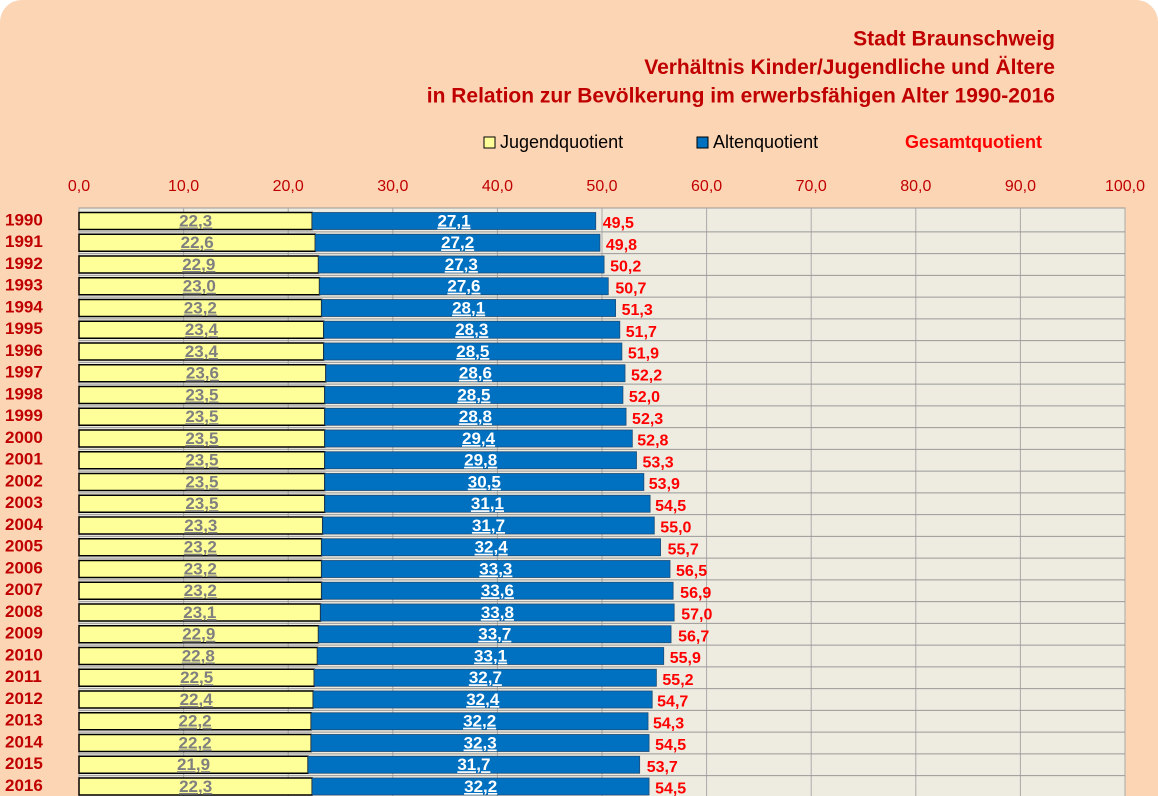 This screenshot has width=1158, height=796. I want to click on total-label: 51,7, so click(641, 332).